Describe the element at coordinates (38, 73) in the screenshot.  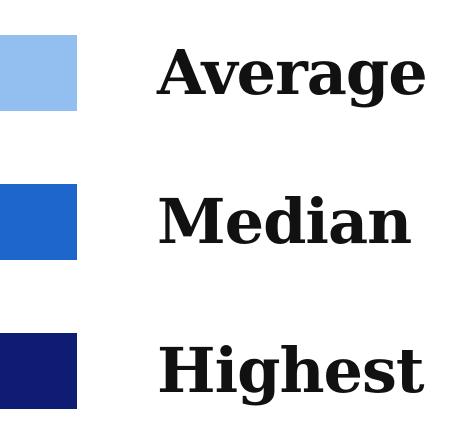
I see `legend-swatch-average` at that location.